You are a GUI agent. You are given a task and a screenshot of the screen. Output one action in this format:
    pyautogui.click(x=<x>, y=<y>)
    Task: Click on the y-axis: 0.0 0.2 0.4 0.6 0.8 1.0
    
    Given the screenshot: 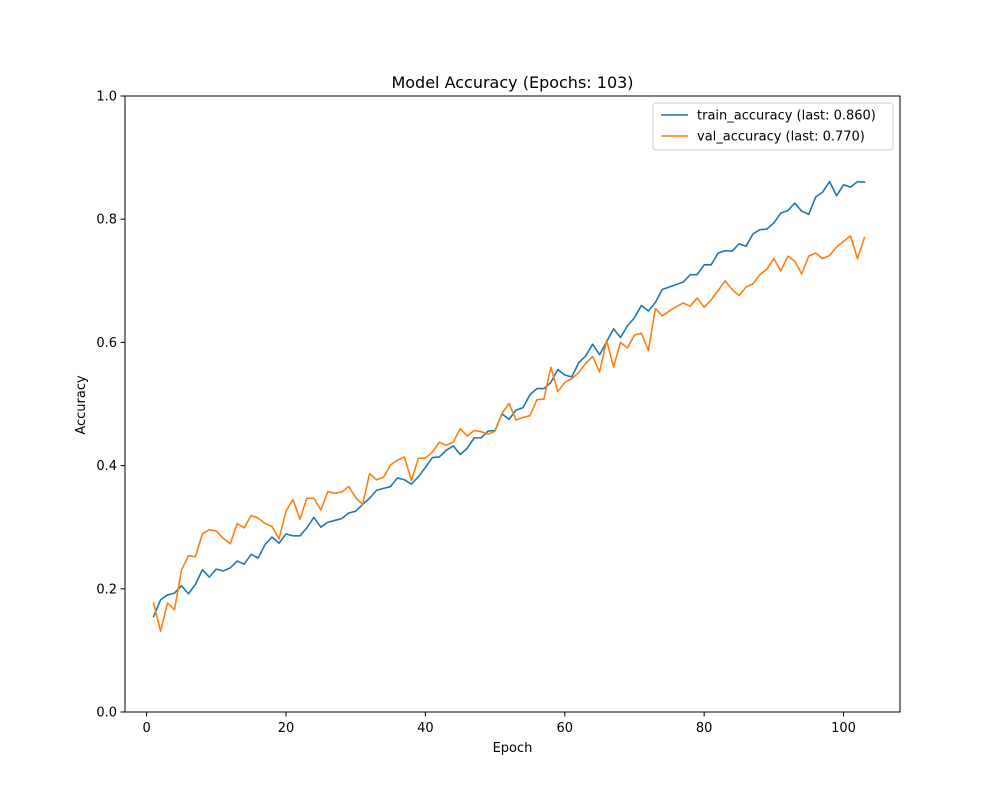 What is the action you would take?
    pyautogui.click(x=110, y=405)
    